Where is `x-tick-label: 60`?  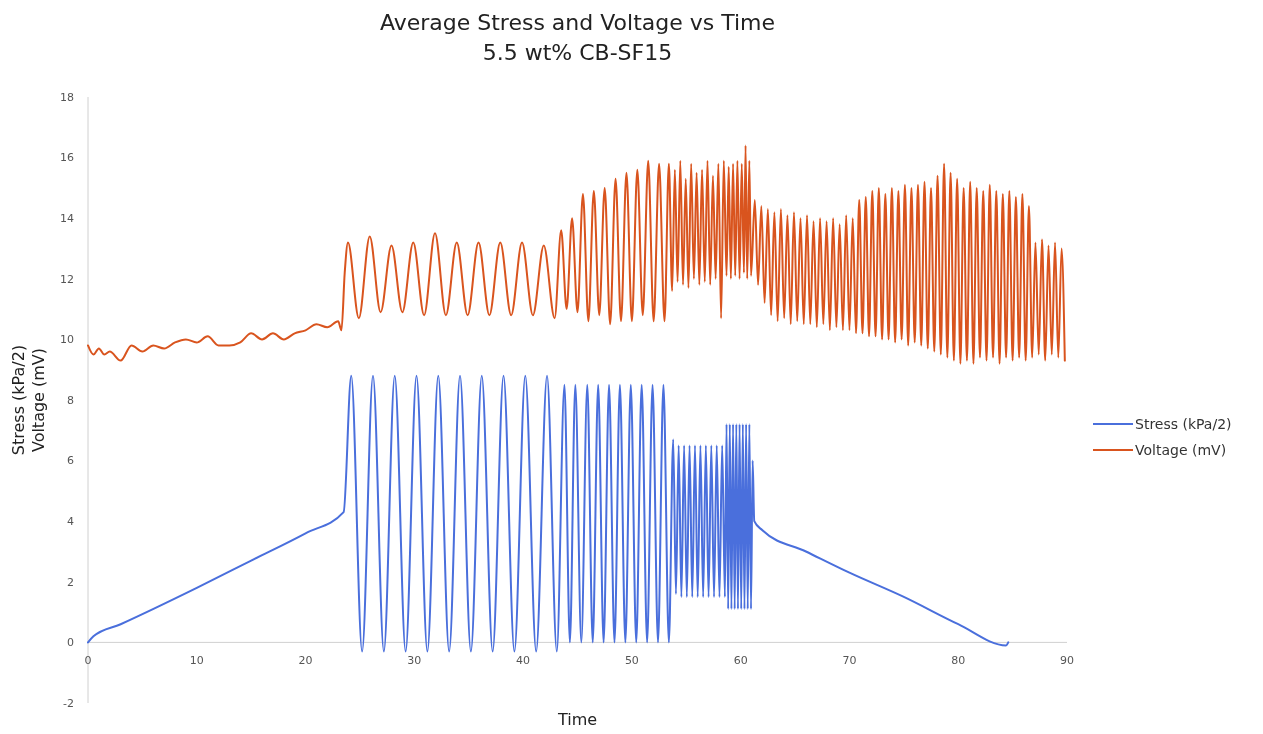 x-tick-label: 60 is located at coordinates (740, 661).